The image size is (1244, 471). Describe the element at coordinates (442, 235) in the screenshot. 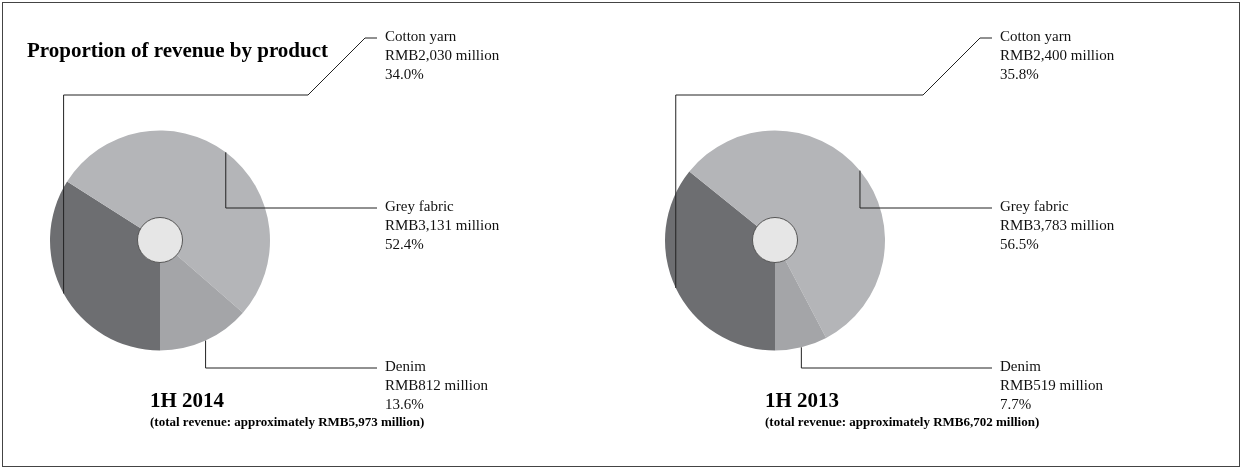

I see `data-label: RMB3,131 million 52.4%` at that location.